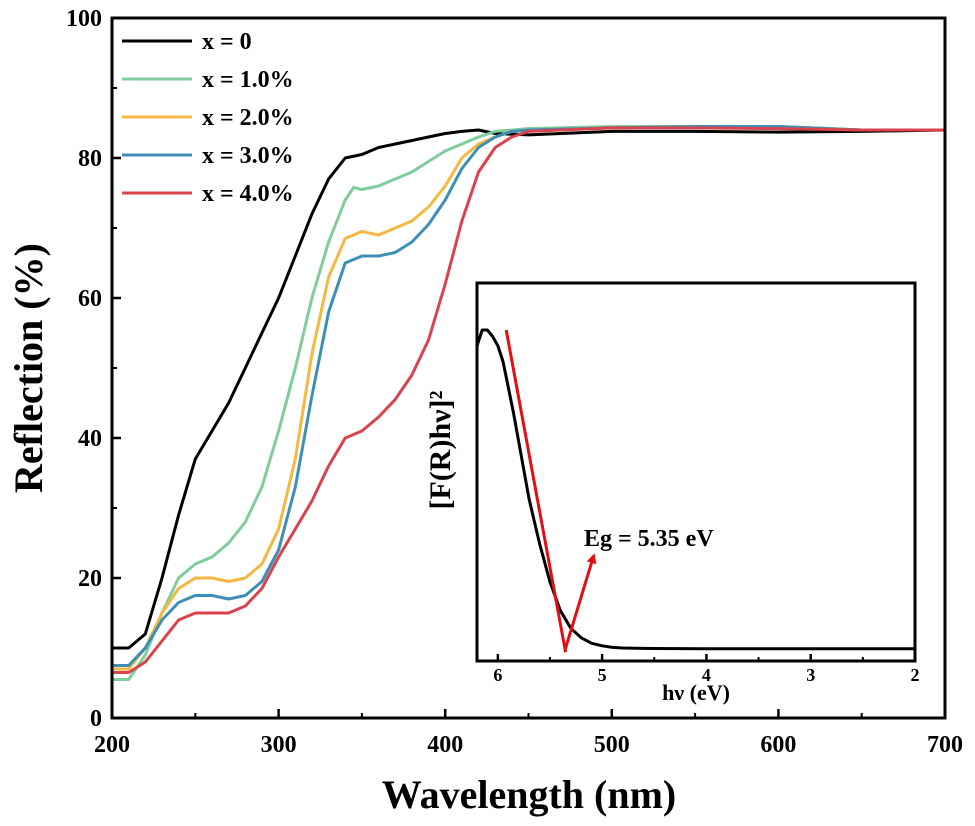 Image resolution: width=975 pixels, height=826 pixels. I want to click on inset-x-tick-label: 4, so click(706, 675).